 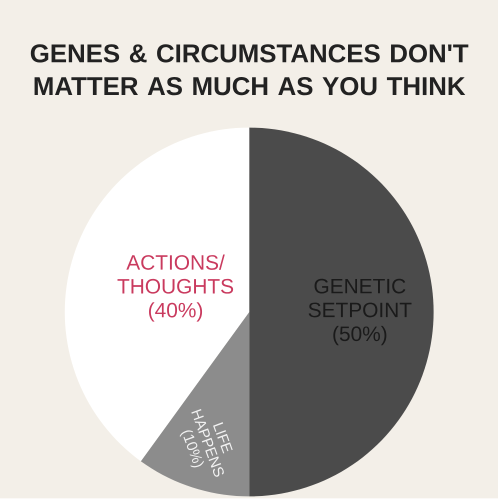 I want to click on slice-label: ACTIONS/ THOUGHTS, so click(x=175, y=274).